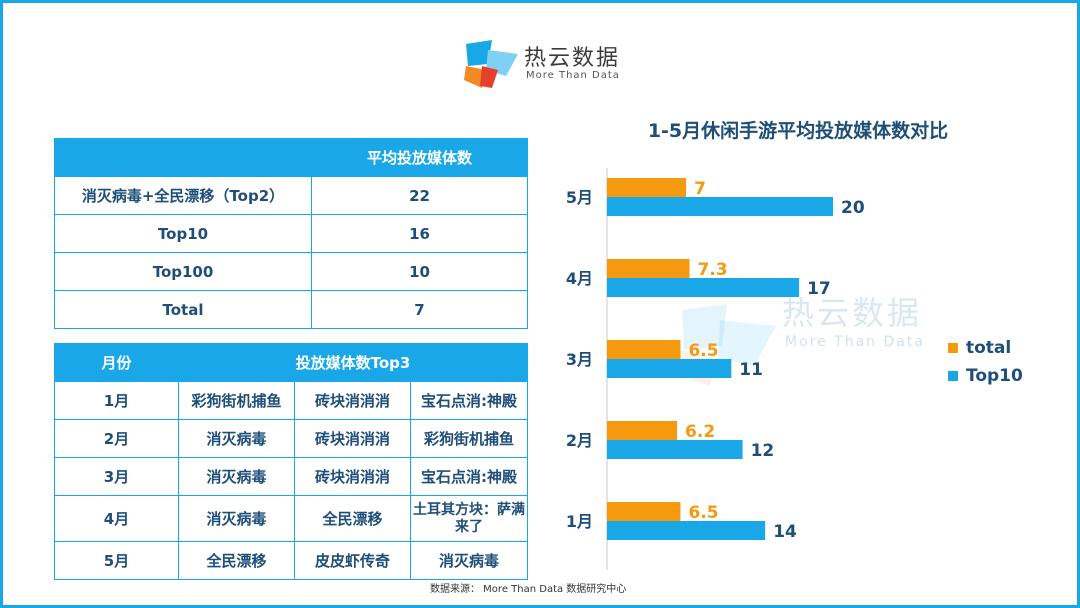 The height and width of the screenshot is (608, 1080). Describe the element at coordinates (953, 376) in the screenshot. I see `legend-swatch-top10` at that location.